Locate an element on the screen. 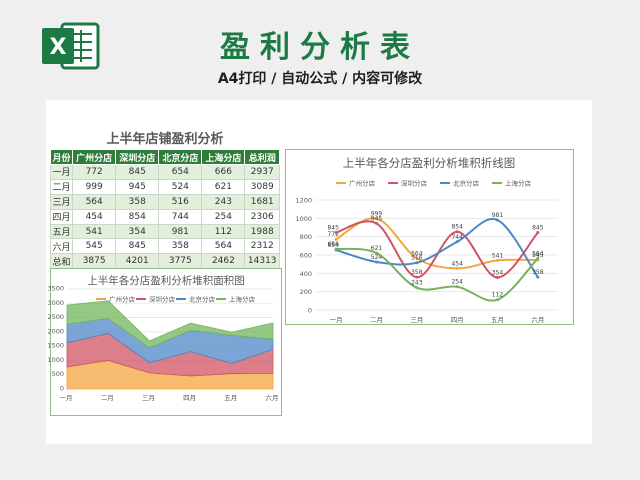 Image resolution: width=640 pixels, height=480 pixels. value-cell: 772 is located at coordinates (94, 172).